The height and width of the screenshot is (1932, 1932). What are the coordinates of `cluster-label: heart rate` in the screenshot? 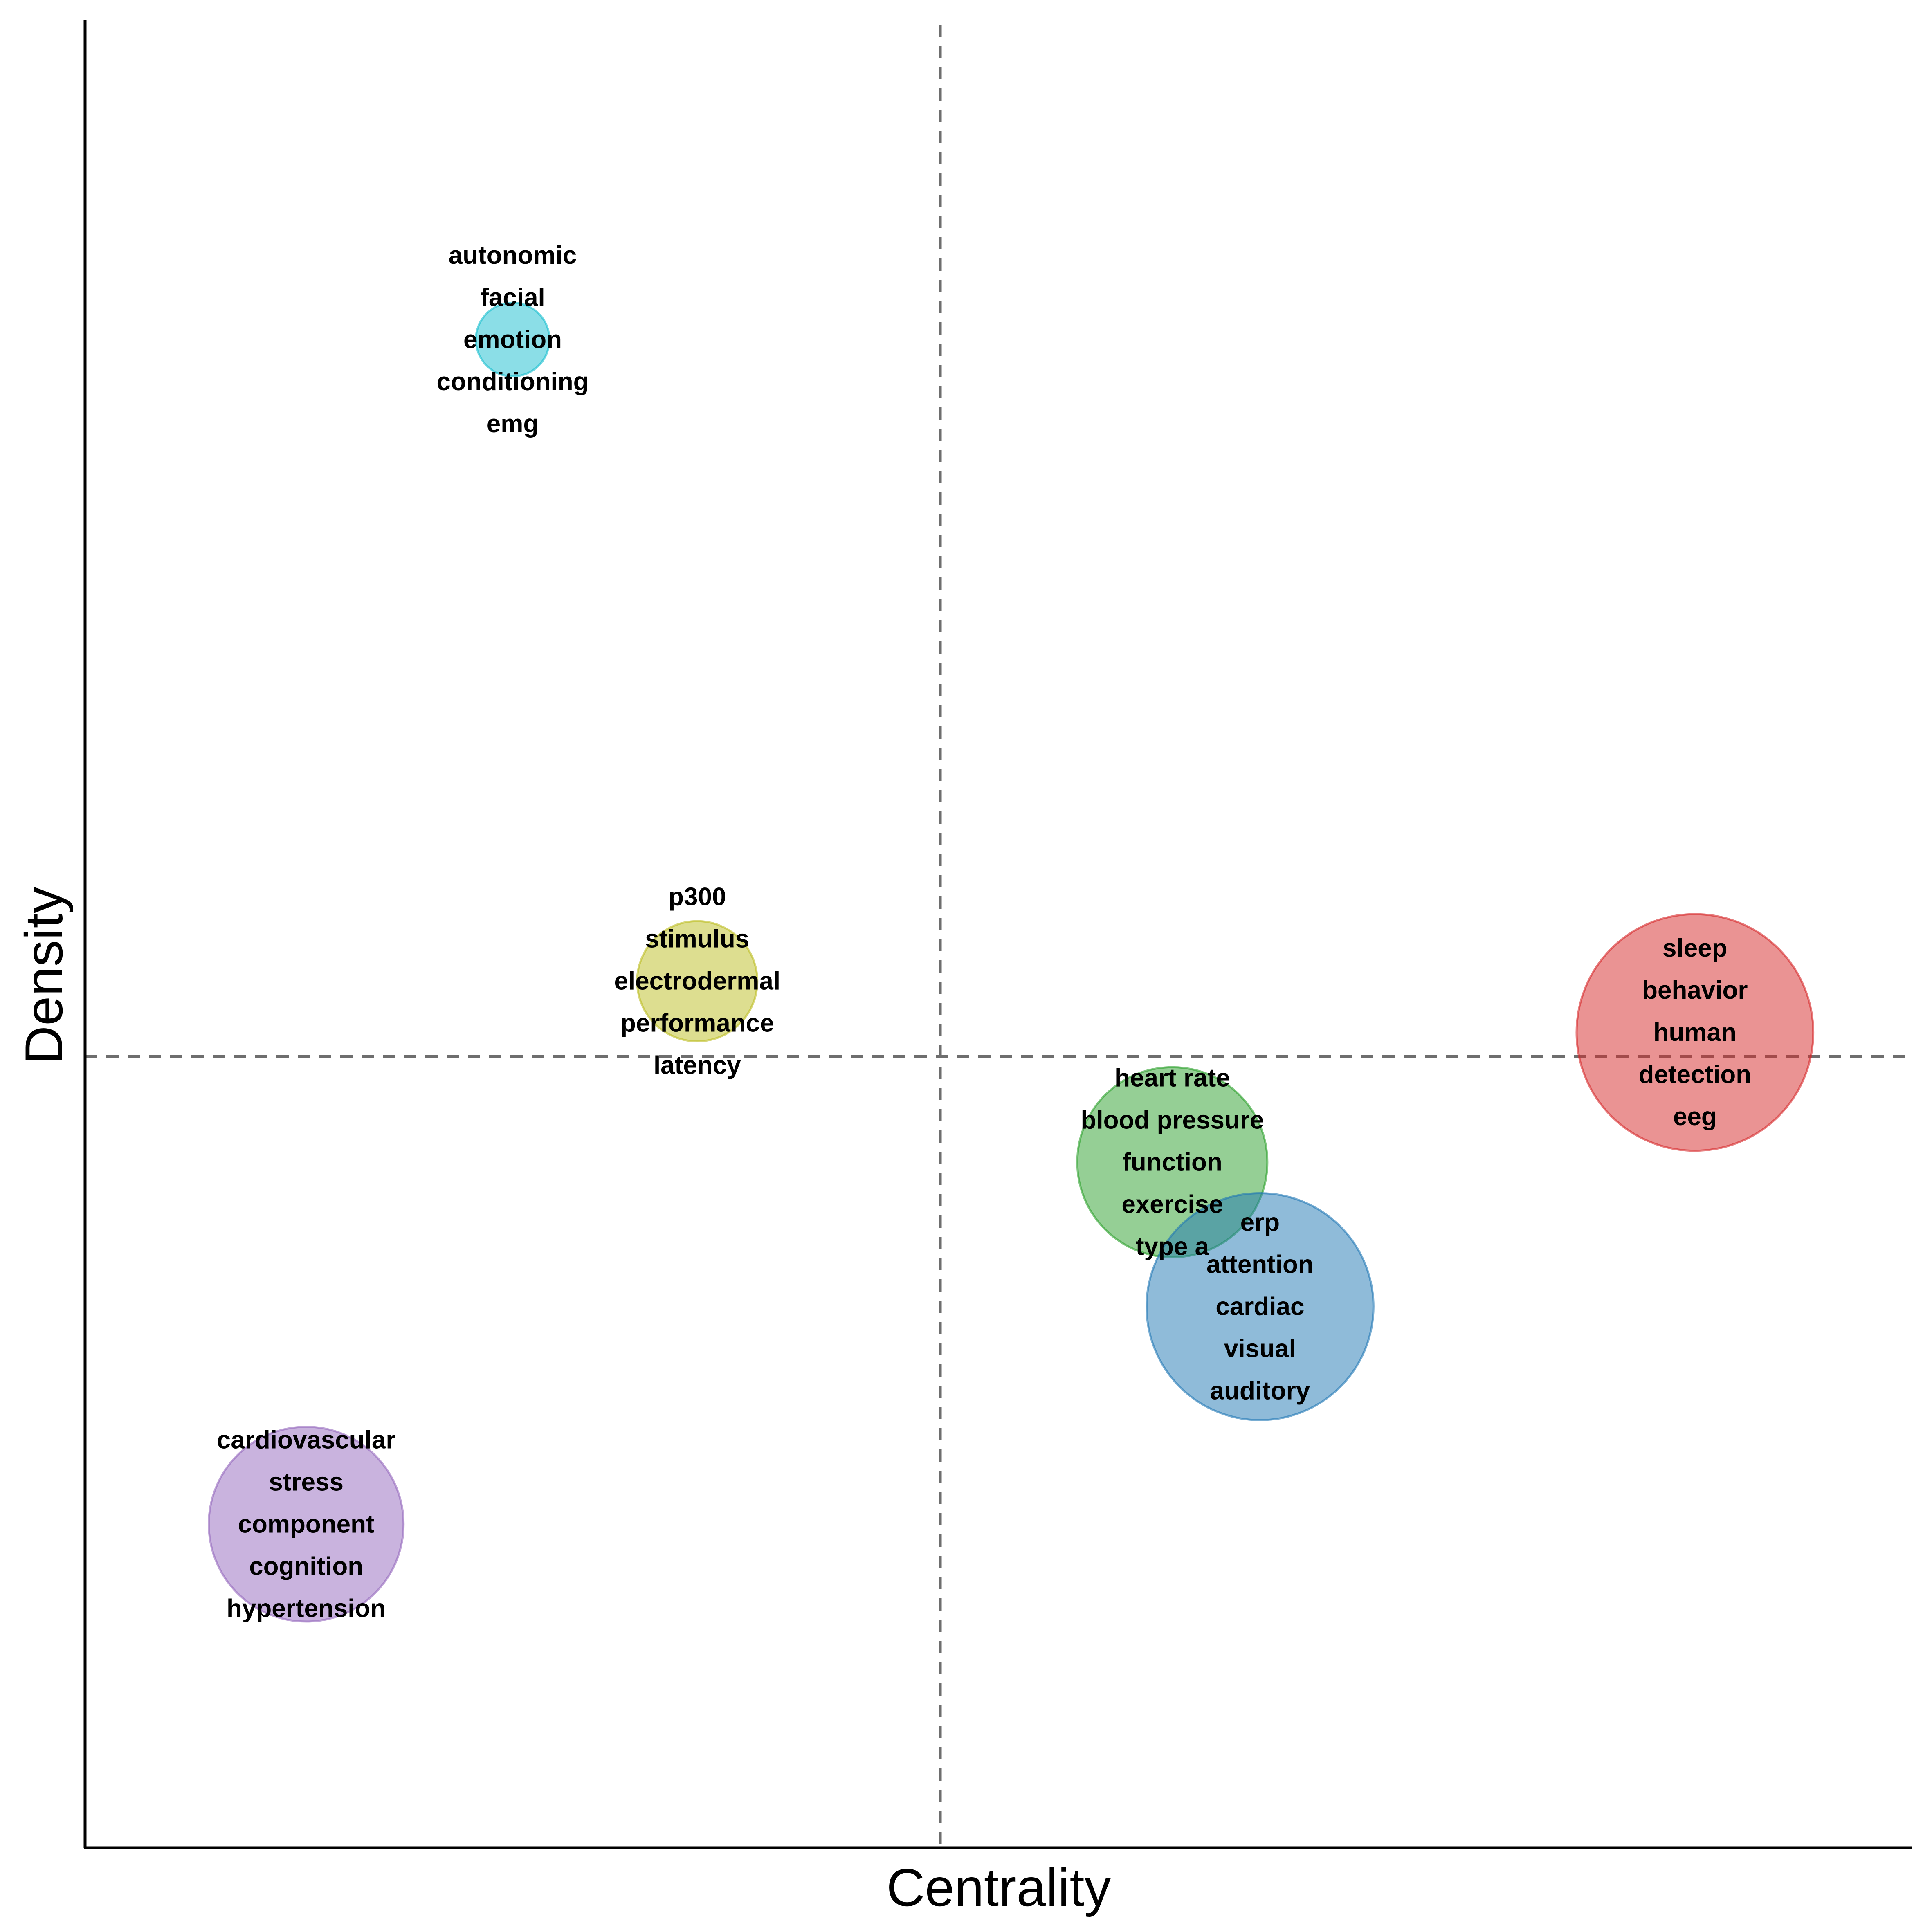 It's located at (1172, 1078).